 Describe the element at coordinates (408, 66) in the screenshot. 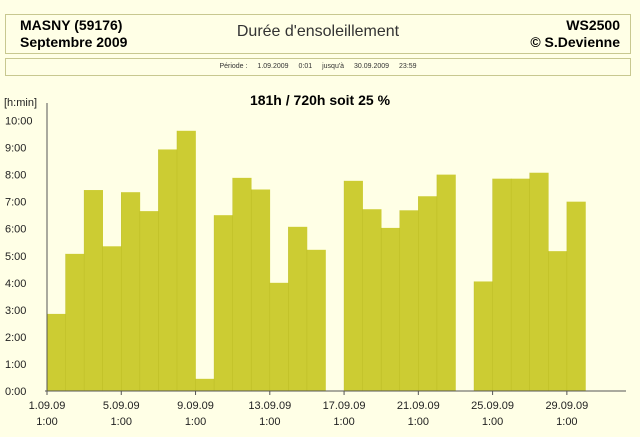

I see `period-end-time: 23:59` at that location.